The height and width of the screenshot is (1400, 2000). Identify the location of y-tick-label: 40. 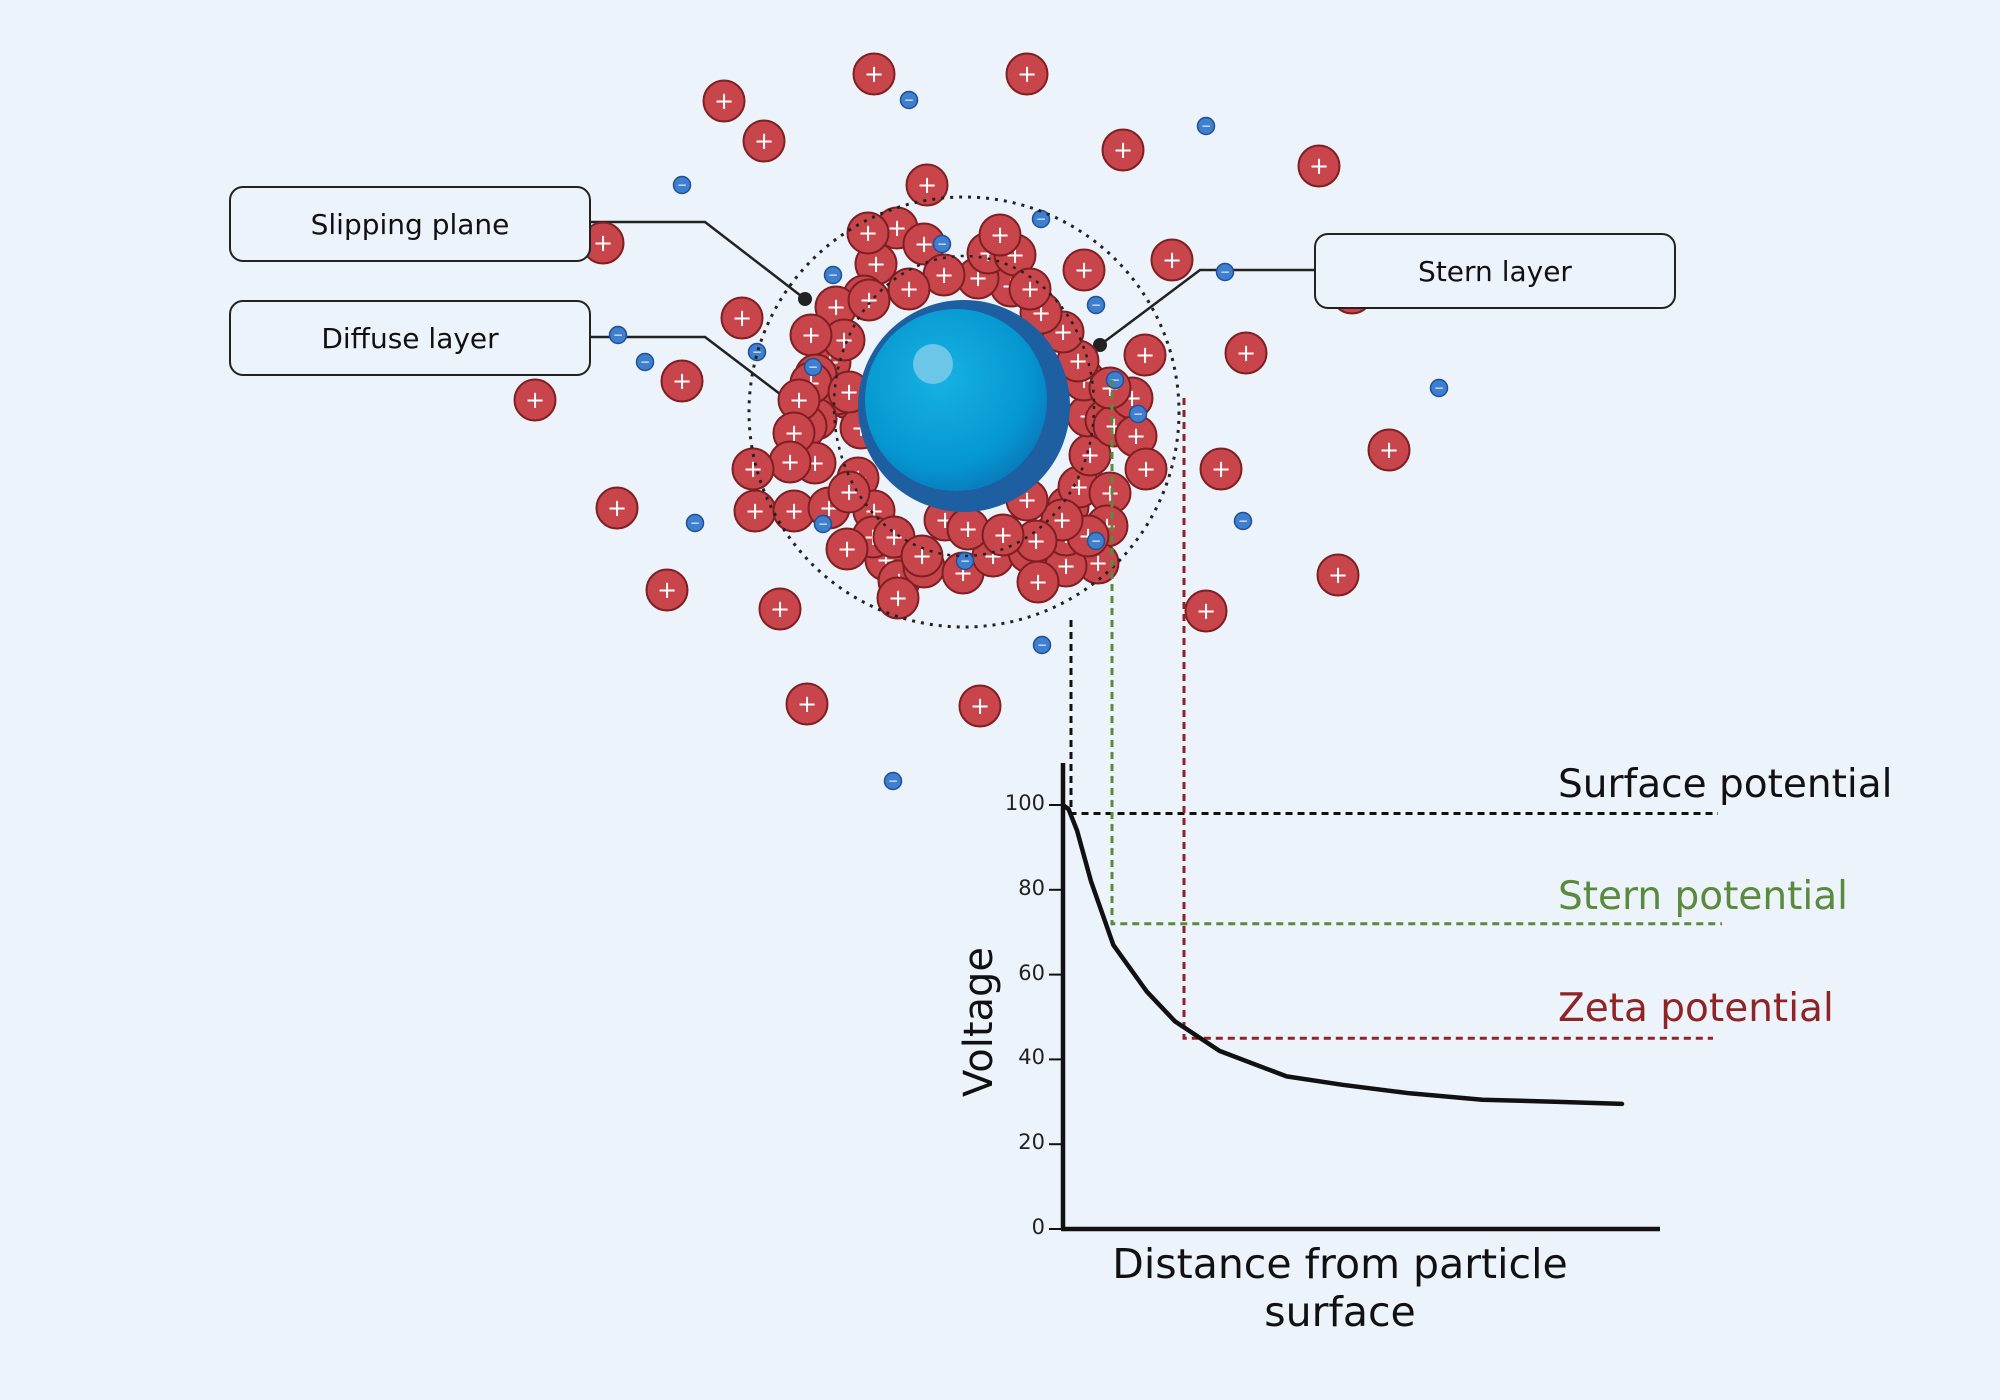
(1031, 1057).